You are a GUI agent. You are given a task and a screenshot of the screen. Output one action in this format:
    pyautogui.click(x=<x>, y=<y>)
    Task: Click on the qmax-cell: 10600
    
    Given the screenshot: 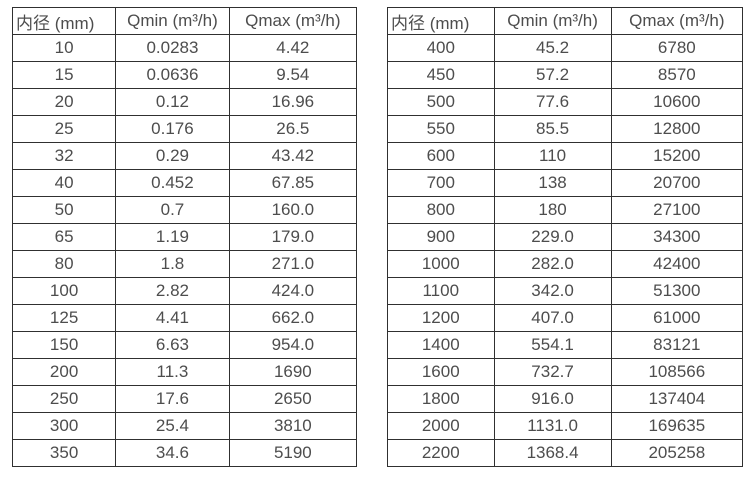 What is the action you would take?
    pyautogui.click(x=677, y=102)
    